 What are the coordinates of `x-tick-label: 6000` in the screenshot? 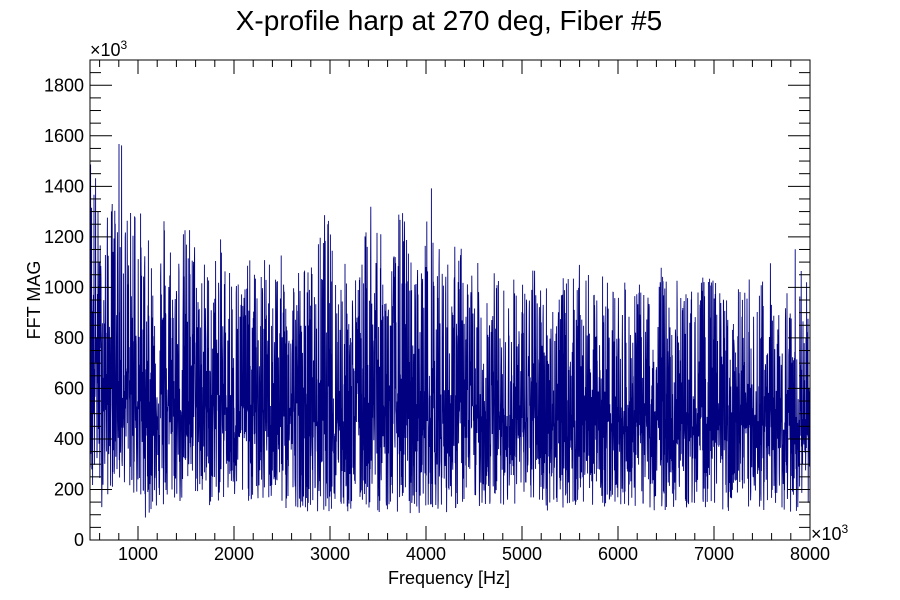 It's located at (618, 554).